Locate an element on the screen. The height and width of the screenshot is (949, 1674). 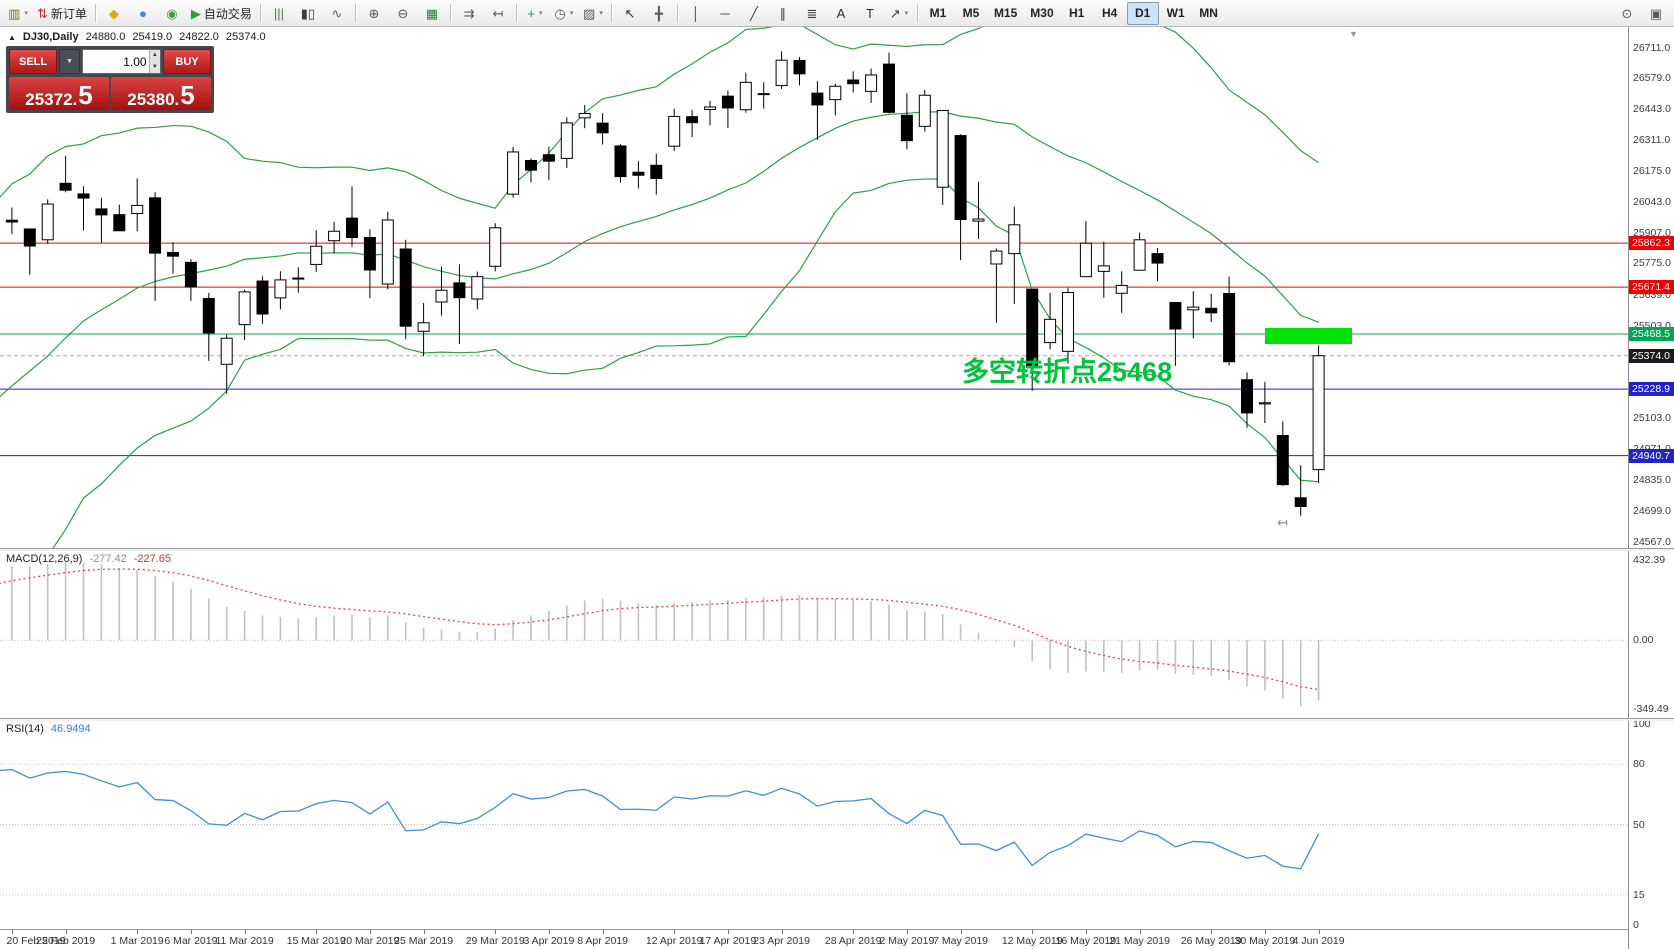
macd-axis-label: 432.39 is located at coordinates (1649, 560).